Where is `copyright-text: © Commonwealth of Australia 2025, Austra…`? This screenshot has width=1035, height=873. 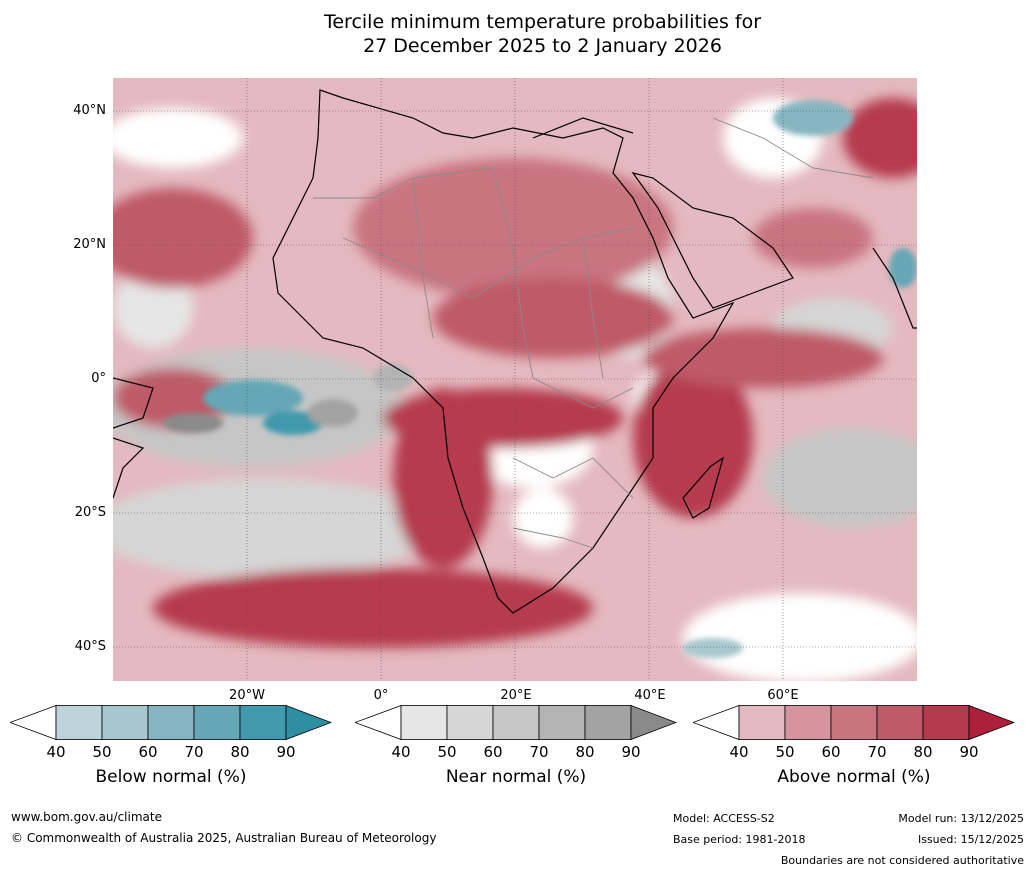
copyright-text: © Commonwealth of Australia 2025, Austra… is located at coordinates (224, 838).